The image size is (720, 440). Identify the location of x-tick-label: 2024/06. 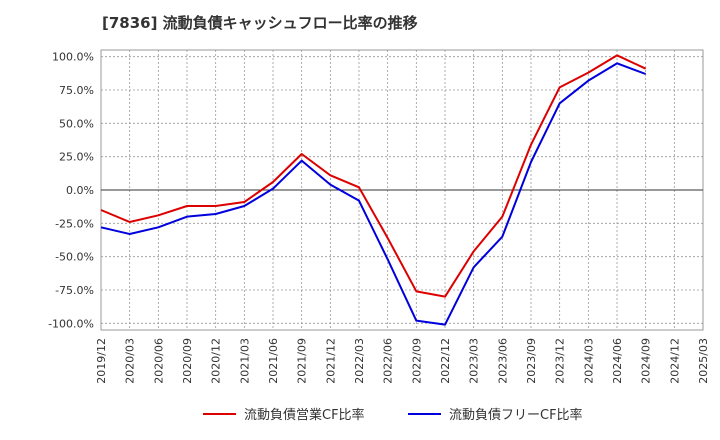
(617, 361).